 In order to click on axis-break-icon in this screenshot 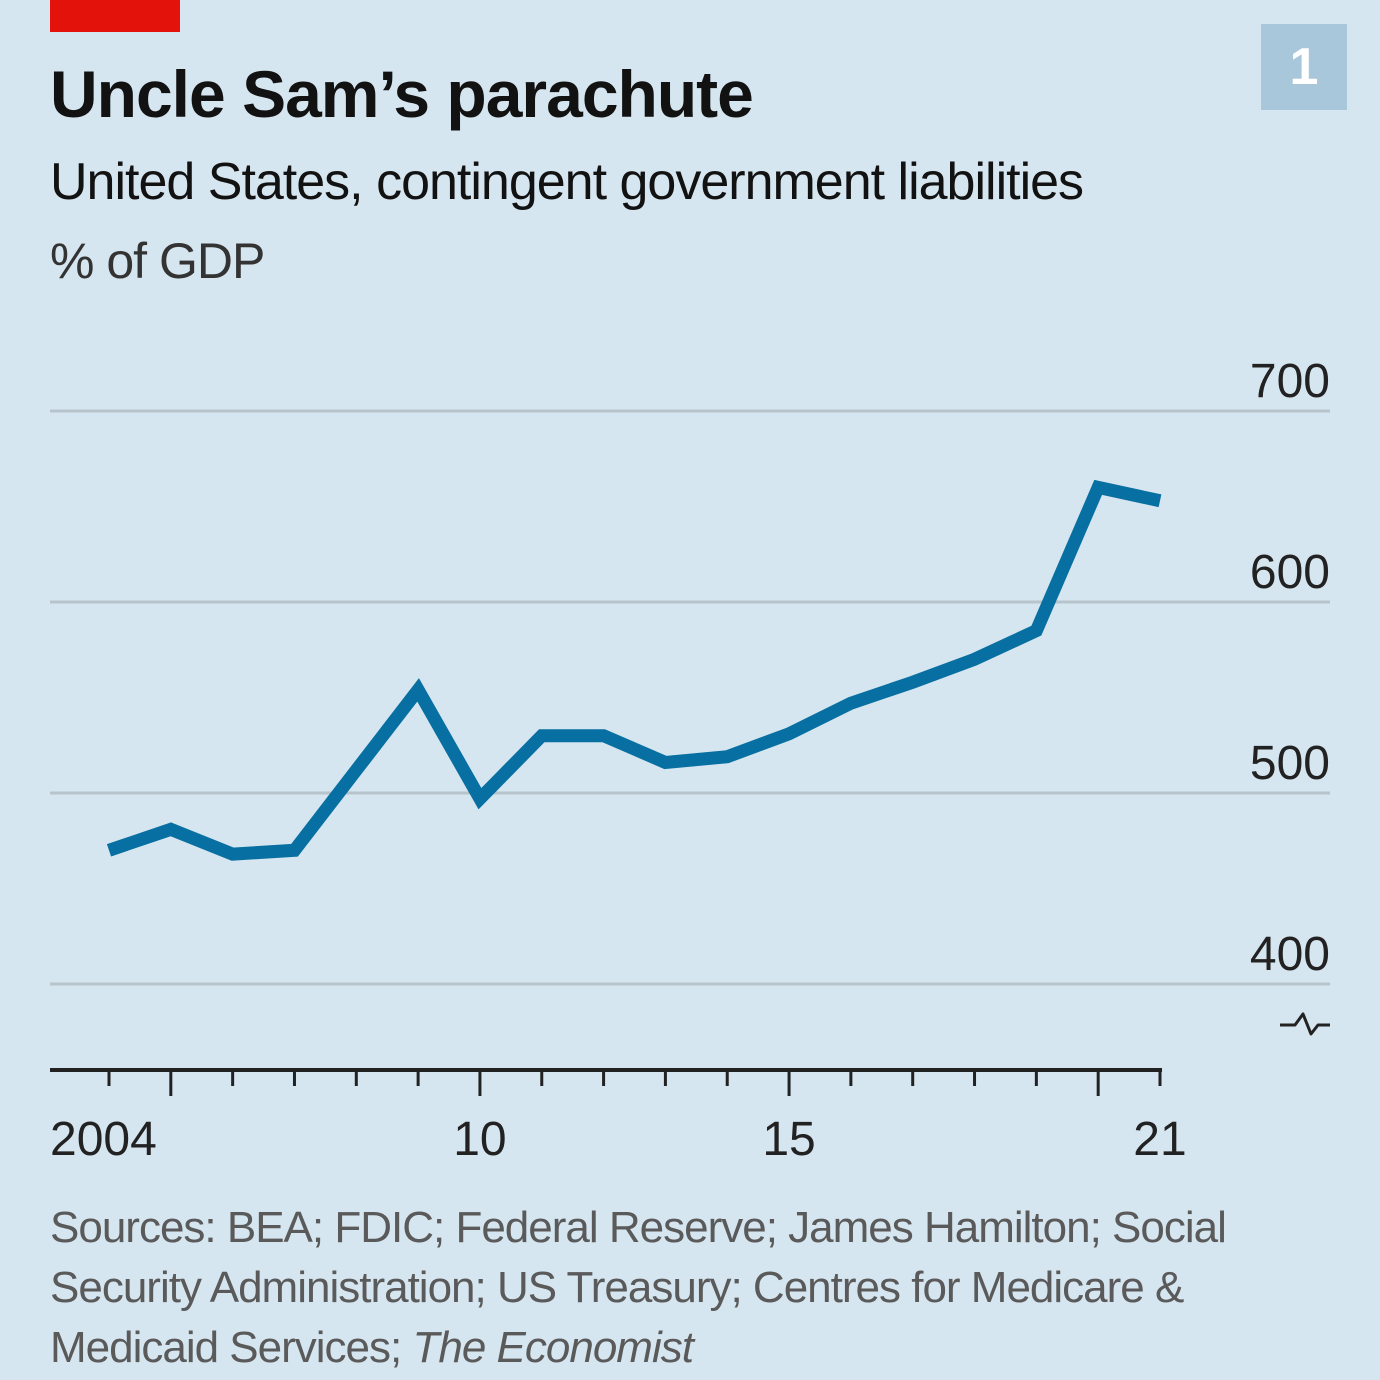, I will do `click(1305, 1024)`.